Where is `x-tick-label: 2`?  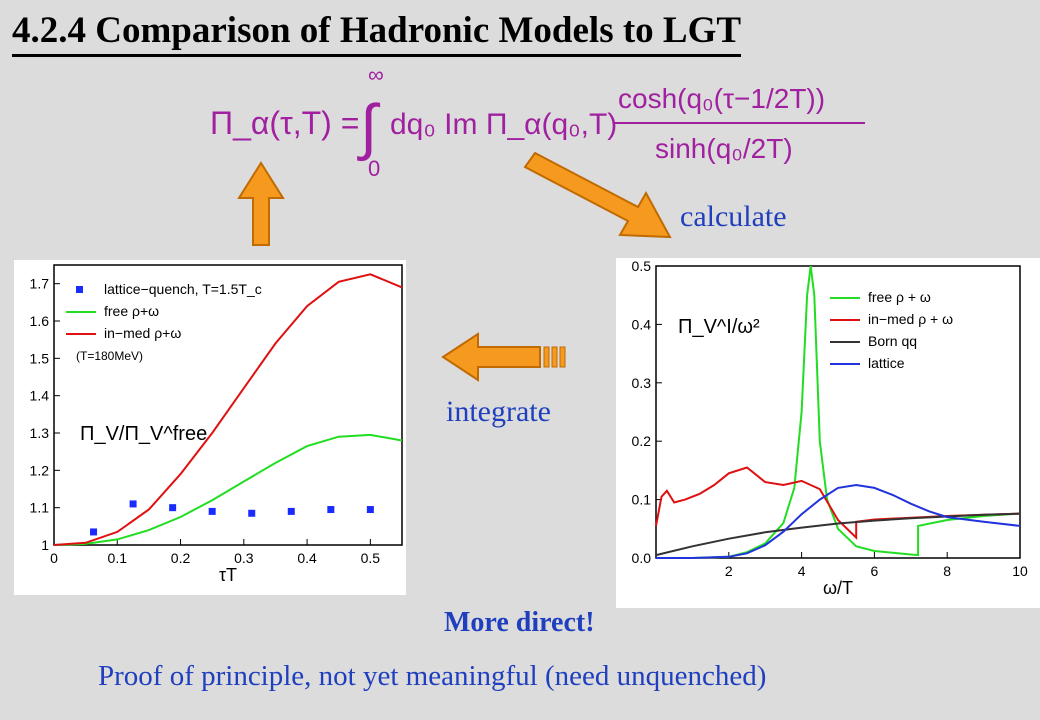 x-tick-label: 2 is located at coordinates (729, 571).